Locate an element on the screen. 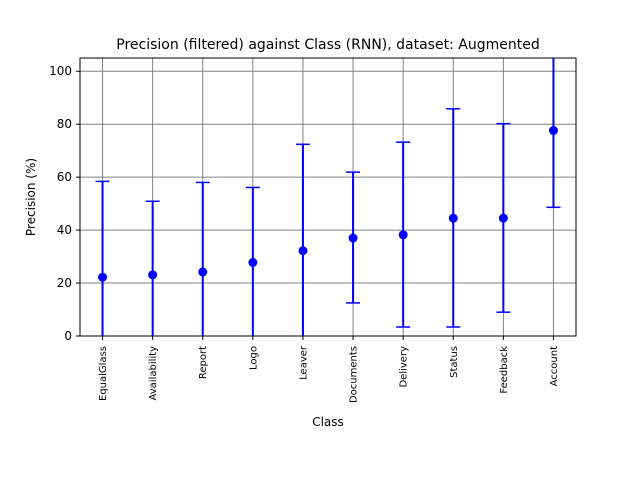 This screenshot has height=480, width=640. x-tick-label: EqualGlass is located at coordinates (103, 373).